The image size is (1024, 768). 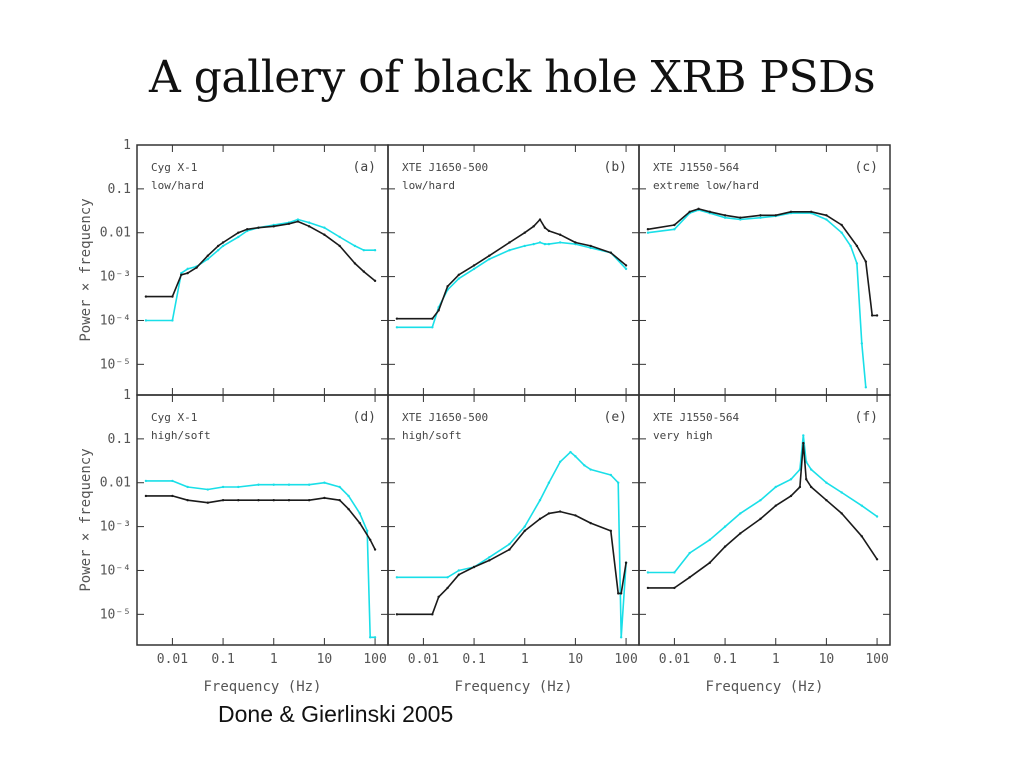 What do you see at coordinates (177, 185) in the screenshot?
I see `panel-state-label: low/hard` at bounding box center [177, 185].